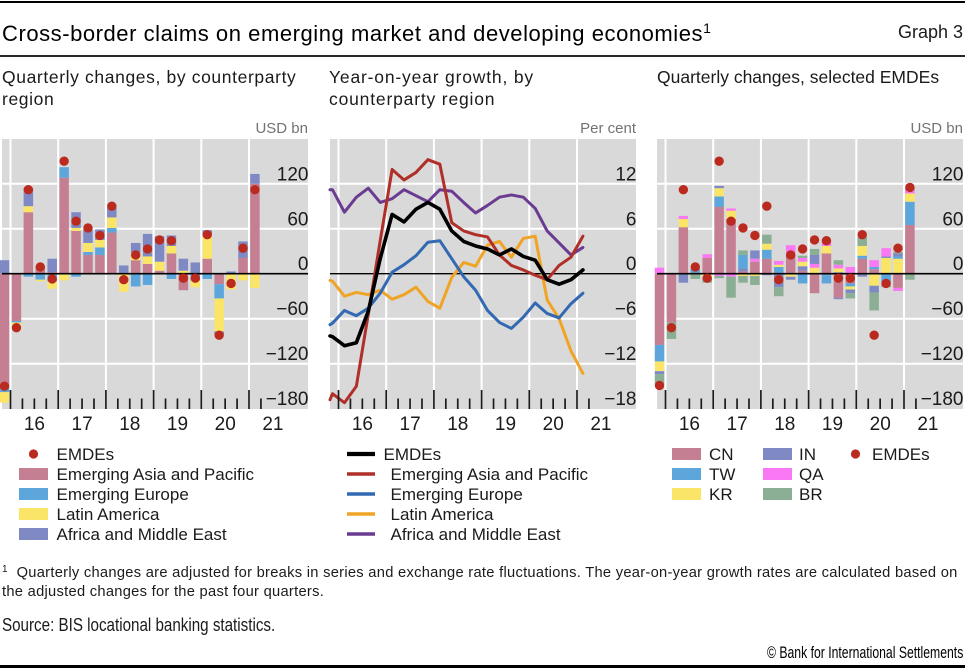 The width and height of the screenshot is (965, 670). What do you see at coordinates (630, 220) in the screenshot?
I see `svg-text: 6` at bounding box center [630, 220].